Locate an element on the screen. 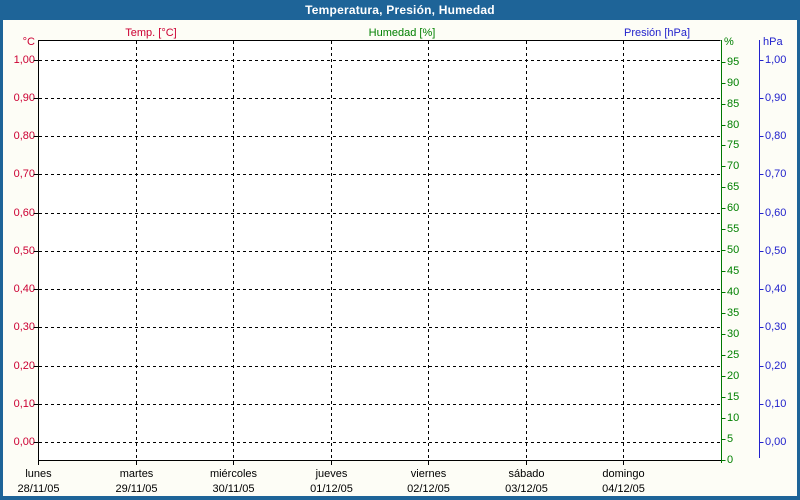 The image size is (800, 500). temperature-tick-label: 0,30 is located at coordinates (24, 326).